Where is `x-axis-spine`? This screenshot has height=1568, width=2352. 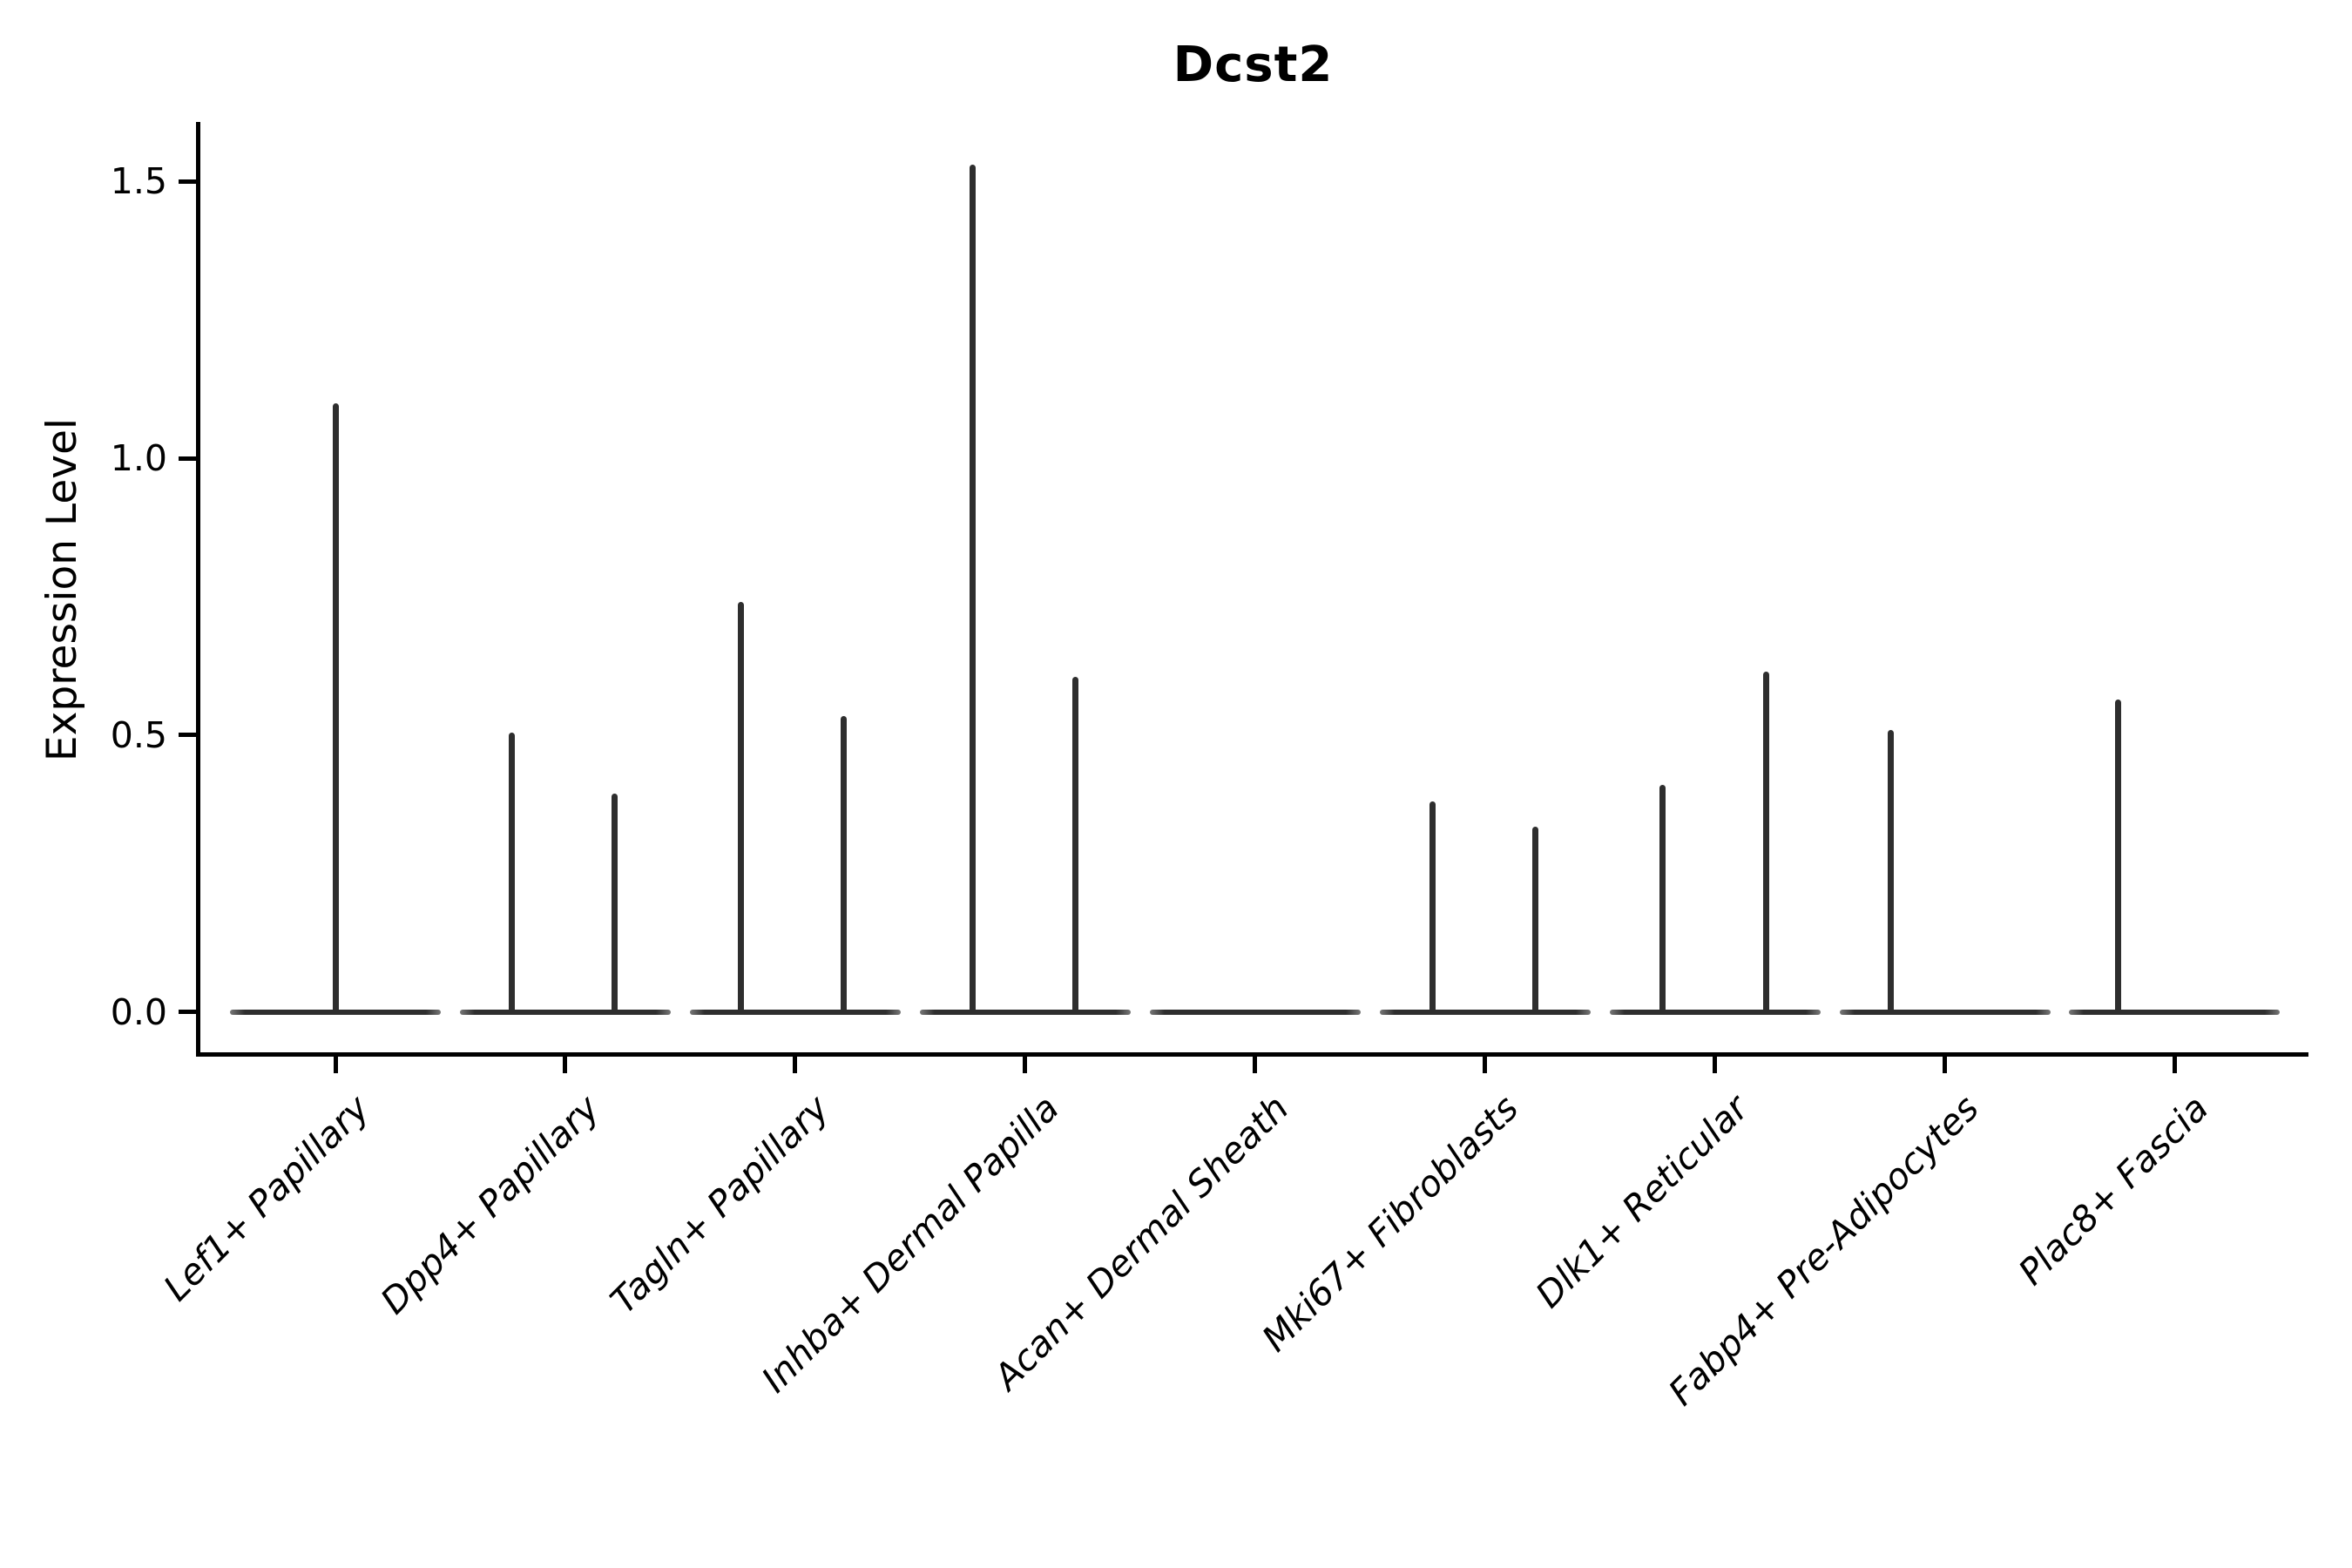
x-axis-spine is located at coordinates (1252, 1054).